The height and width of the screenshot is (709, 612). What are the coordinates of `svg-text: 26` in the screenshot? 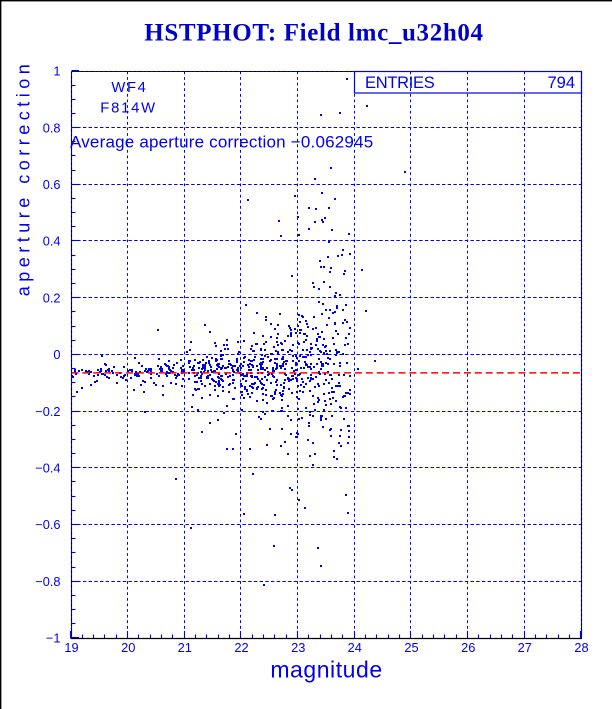 It's located at (468, 647).